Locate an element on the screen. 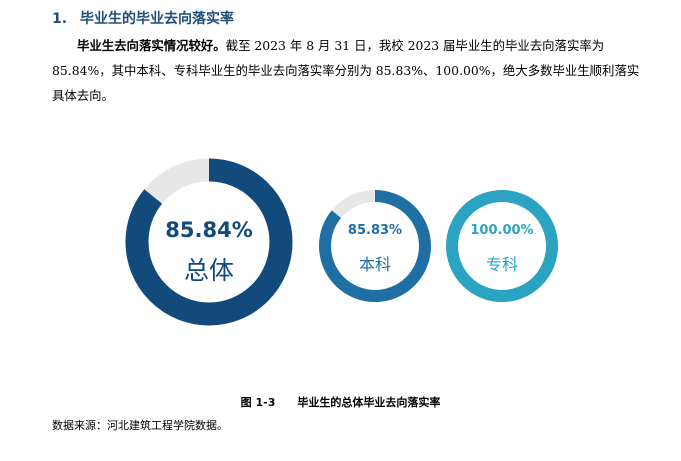  section-heading: 1. 毕业生的毕业去向落实率 is located at coordinates (143, 18).